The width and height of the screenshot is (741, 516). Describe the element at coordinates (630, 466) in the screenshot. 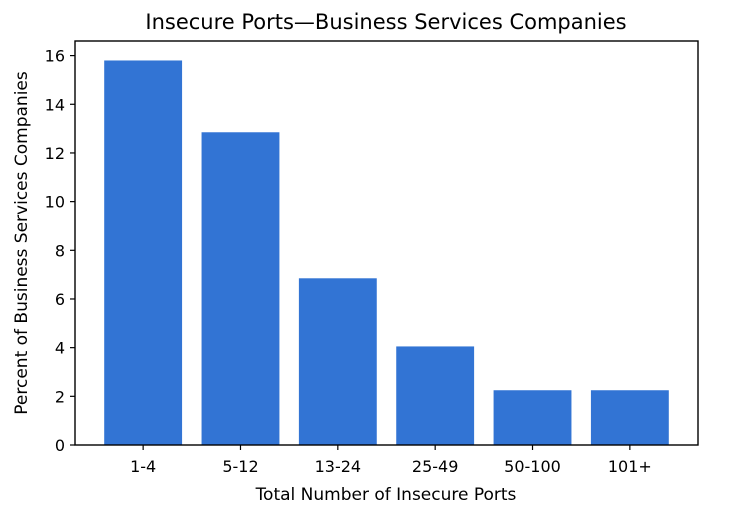

I see `x-tick-label: 101+` at that location.